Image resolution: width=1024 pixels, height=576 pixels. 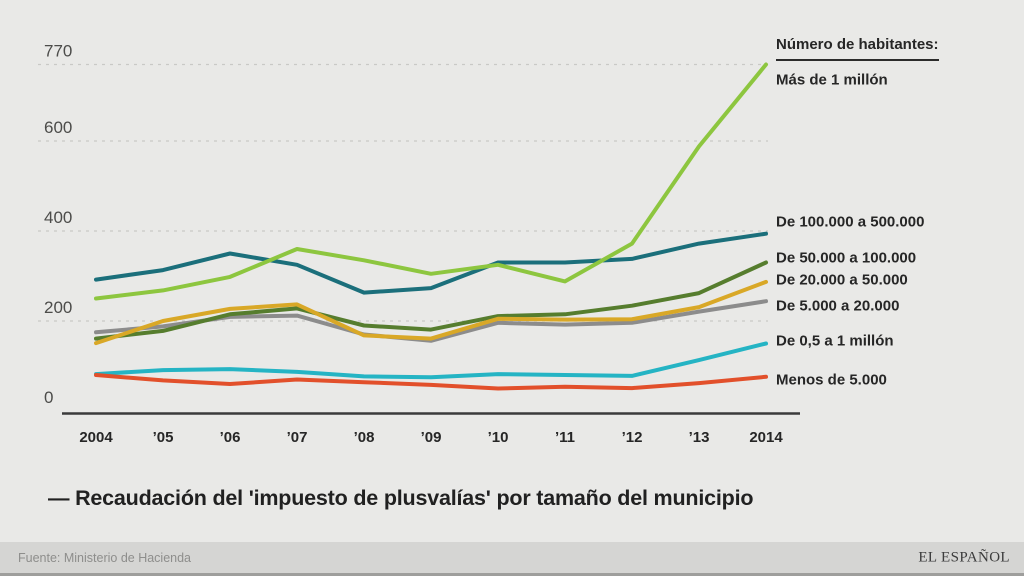 I want to click on y-tick-200: 200, so click(x=58, y=307).